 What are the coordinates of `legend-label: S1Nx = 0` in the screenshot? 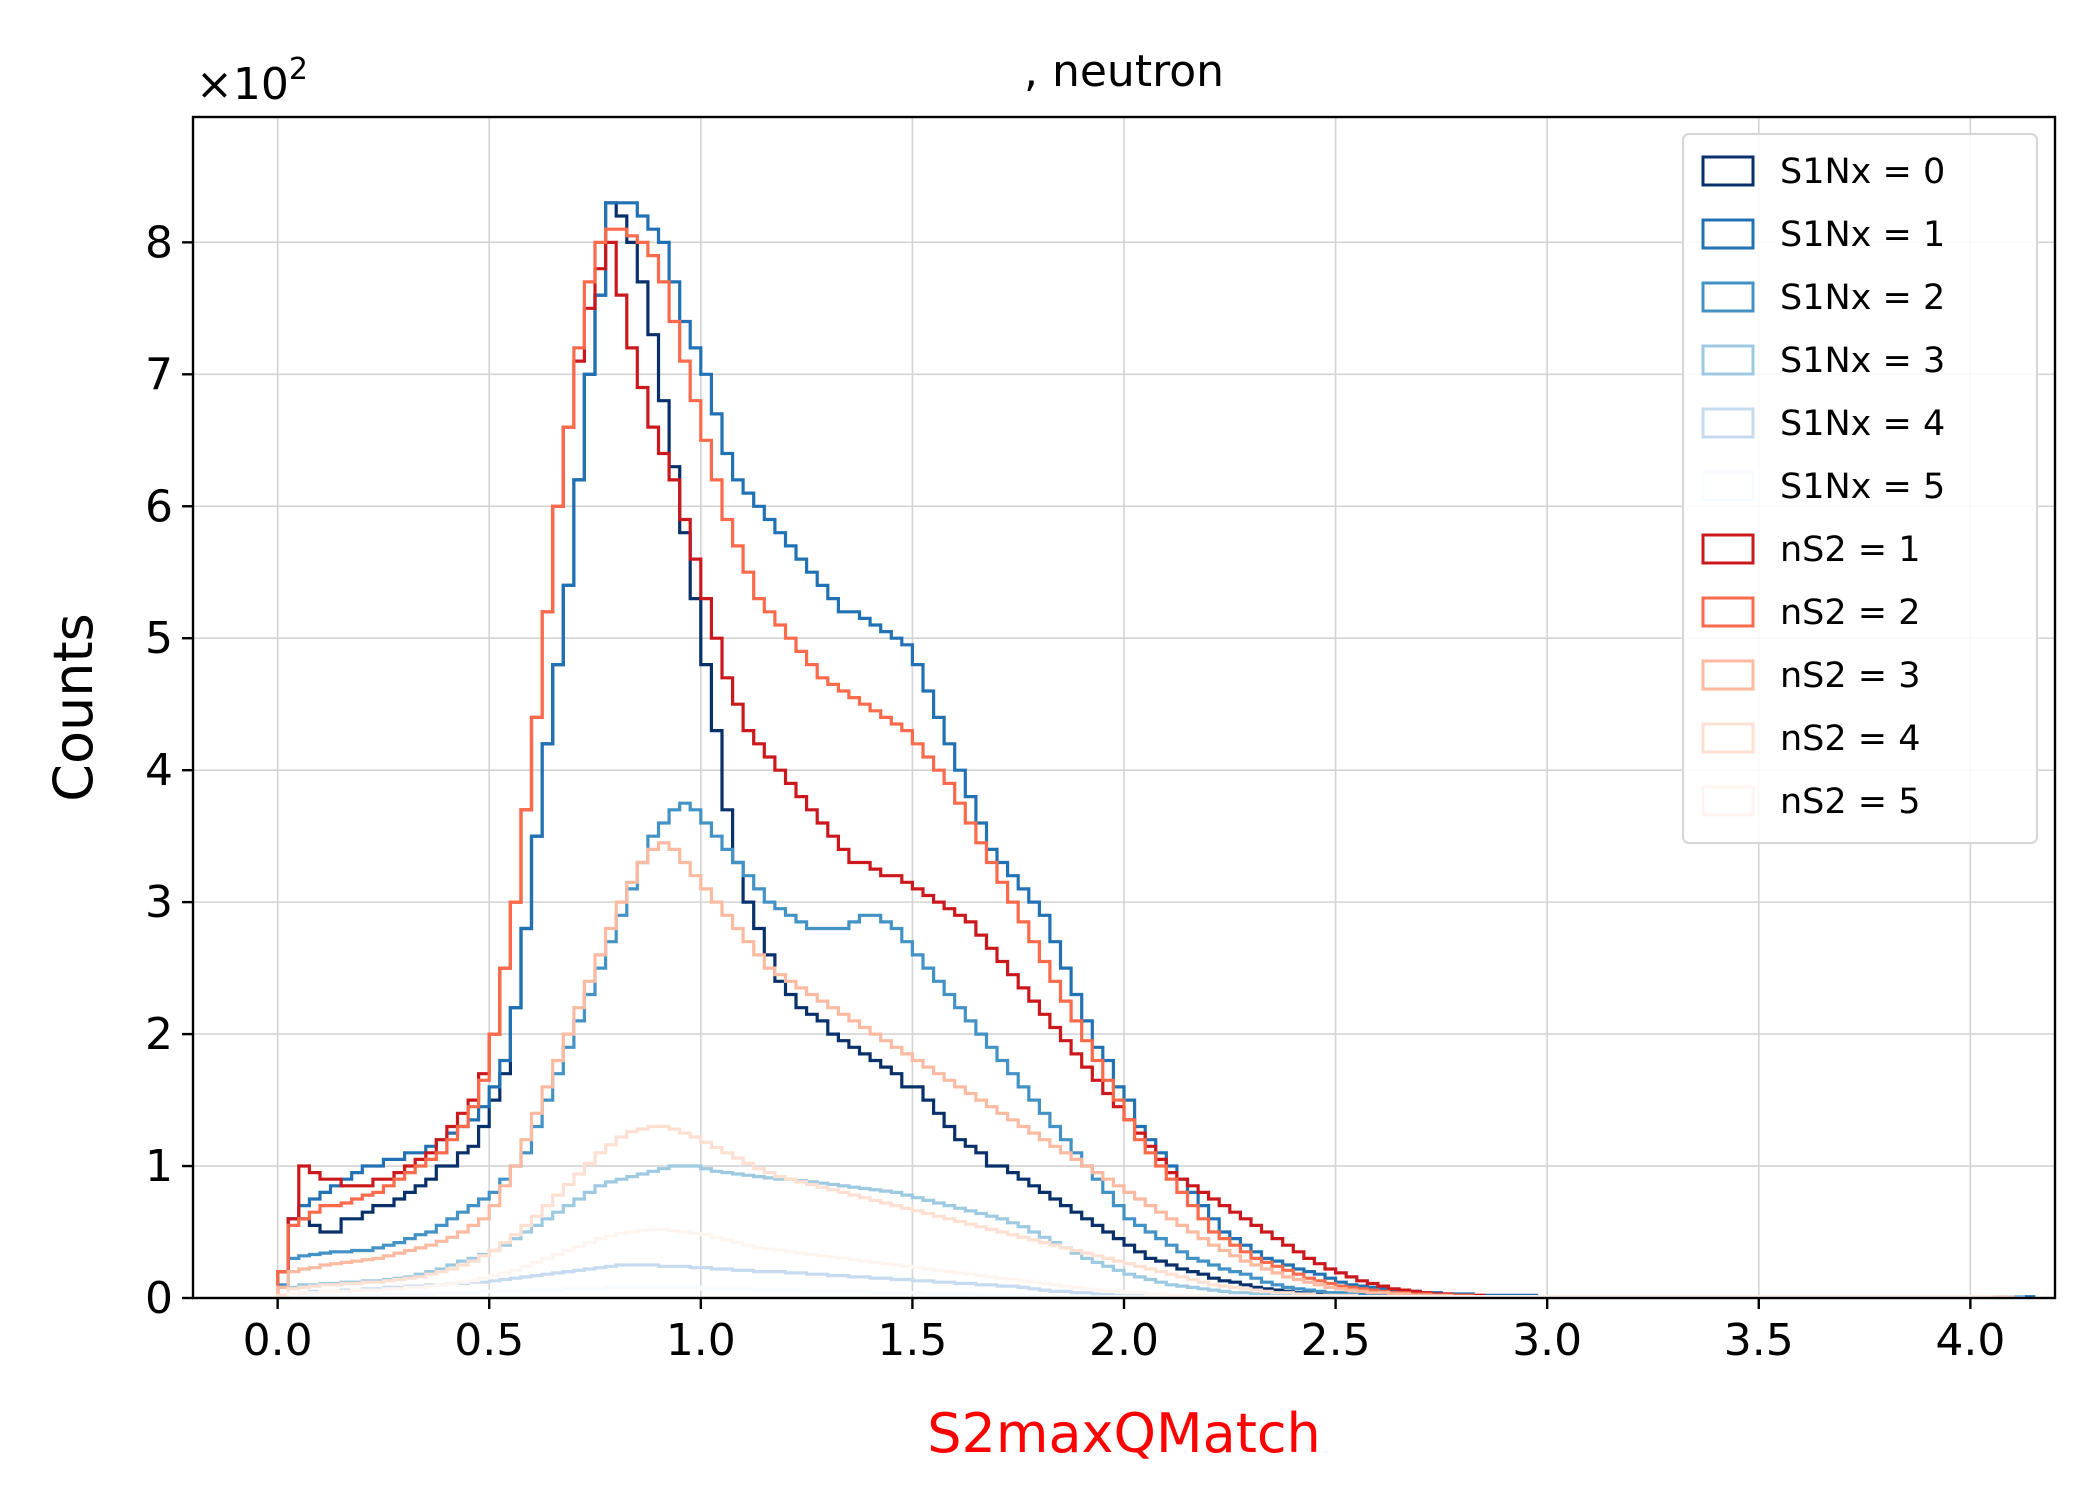 It's located at (1862, 172).